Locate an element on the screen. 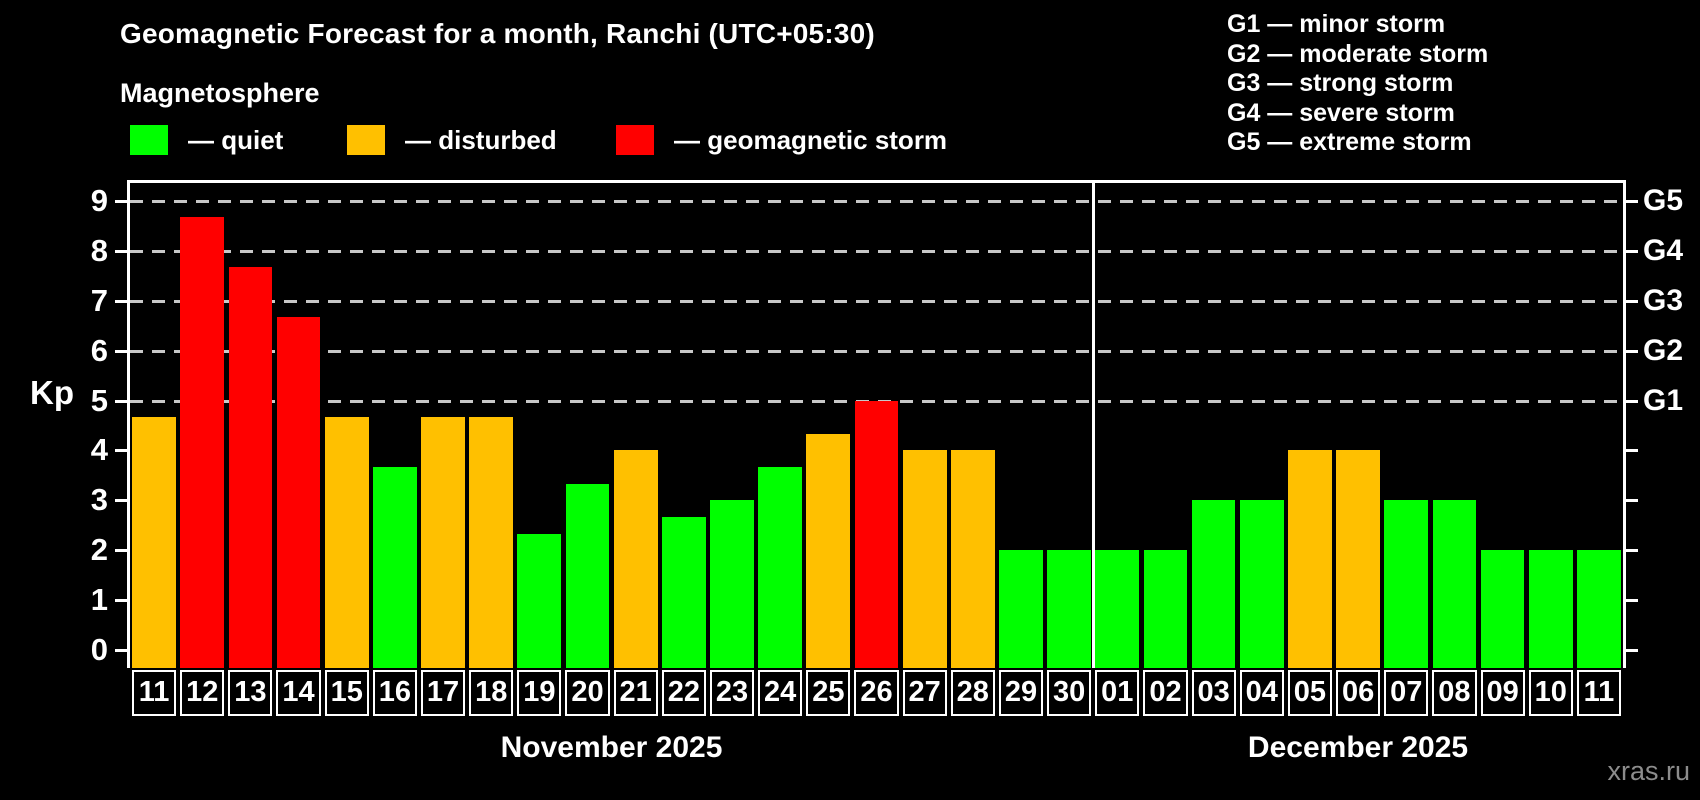 This screenshot has width=1700, height=800. day-label: 23 is located at coordinates (732, 693).